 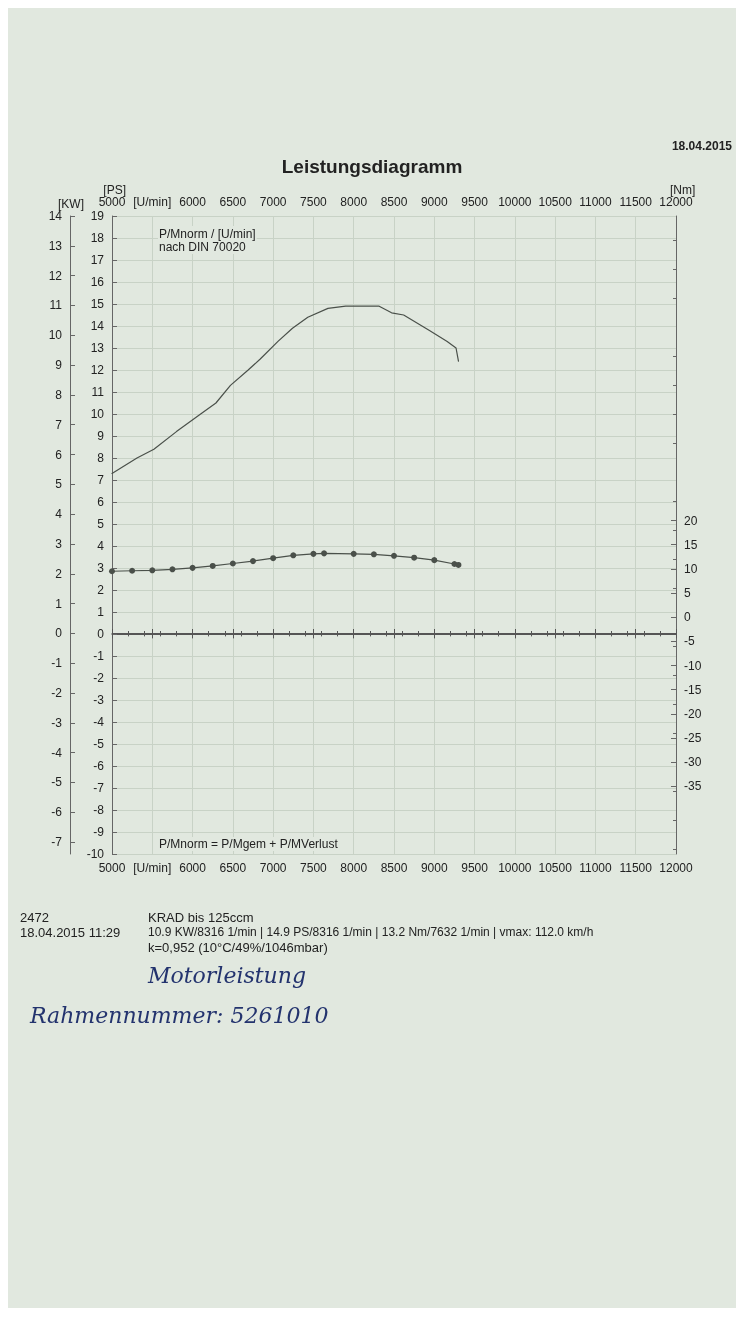 What do you see at coordinates (233, 868) in the screenshot?
I see `x-tick-label: 6500` at bounding box center [233, 868].